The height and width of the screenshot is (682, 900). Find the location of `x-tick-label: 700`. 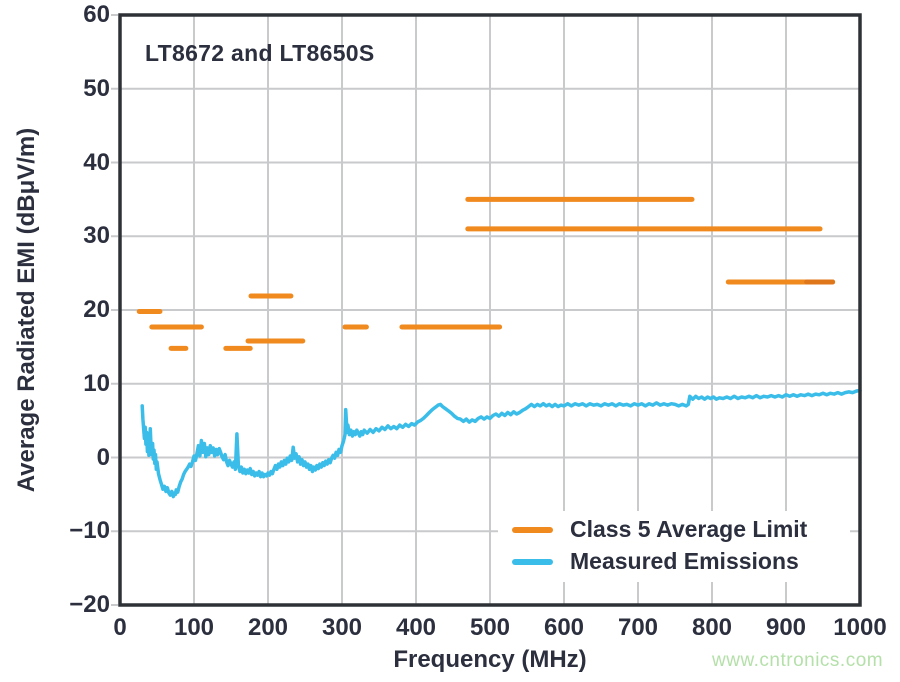

x-tick-label: 700 is located at coordinates (638, 627).